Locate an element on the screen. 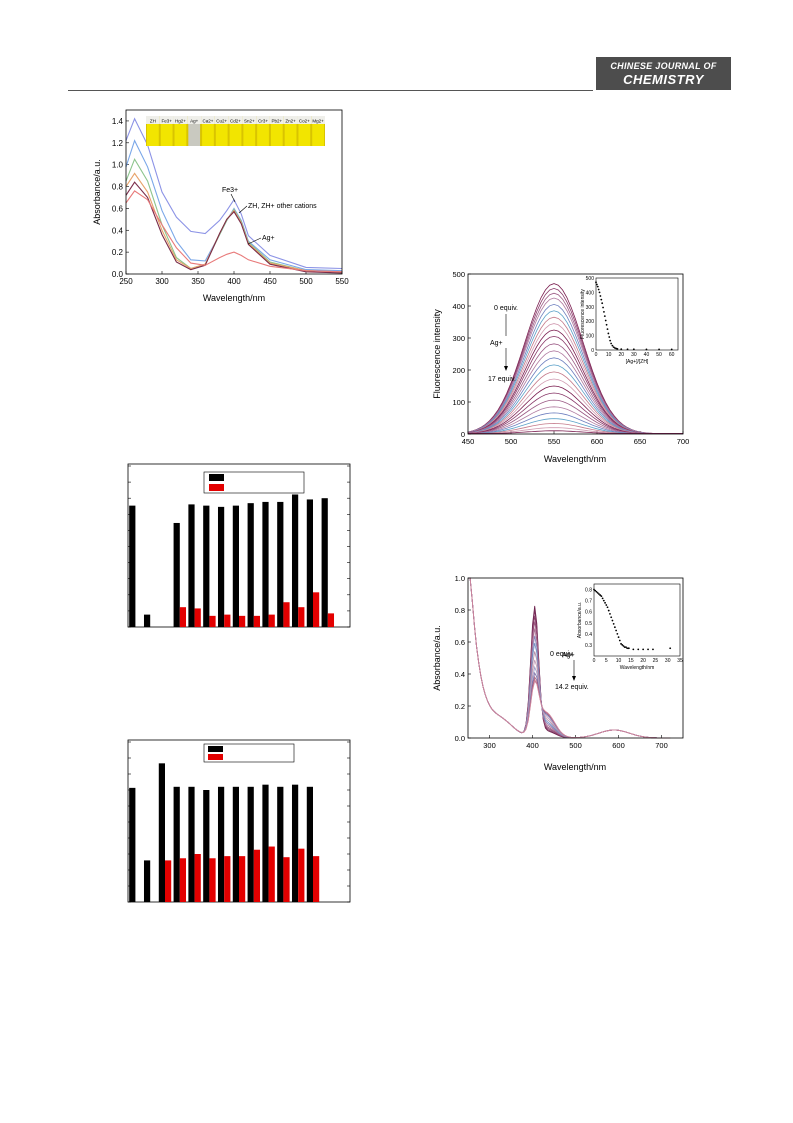 The height and width of the screenshot is (1123, 793). fluorescence-series-line is located at coordinates (575, 430).